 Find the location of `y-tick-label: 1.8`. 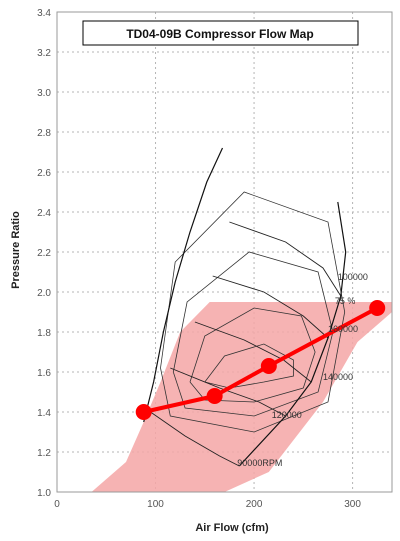

y-tick-label: 1.8 is located at coordinates (44, 333).